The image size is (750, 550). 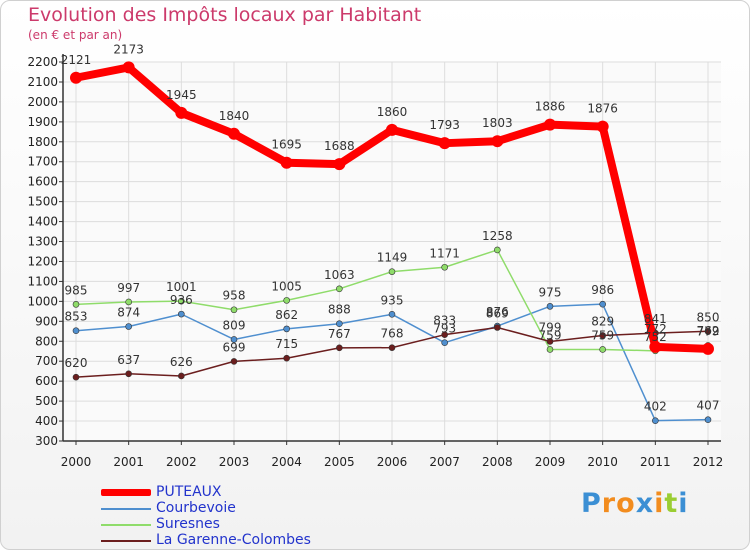 What do you see at coordinates (76, 317) in the screenshot?
I see `data-label-courbevoie: 853` at bounding box center [76, 317].